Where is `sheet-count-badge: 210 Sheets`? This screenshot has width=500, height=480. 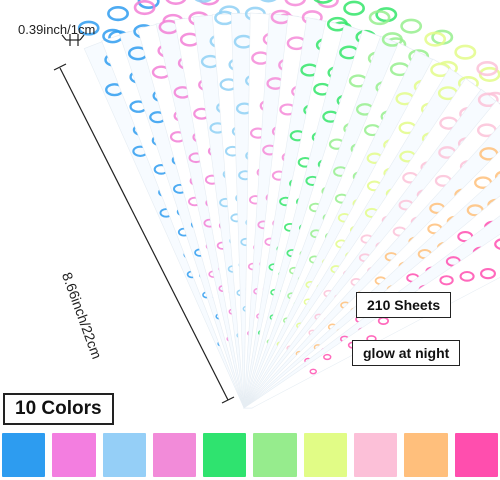 sheet-count-badge: 210 Sheets is located at coordinates (404, 305).